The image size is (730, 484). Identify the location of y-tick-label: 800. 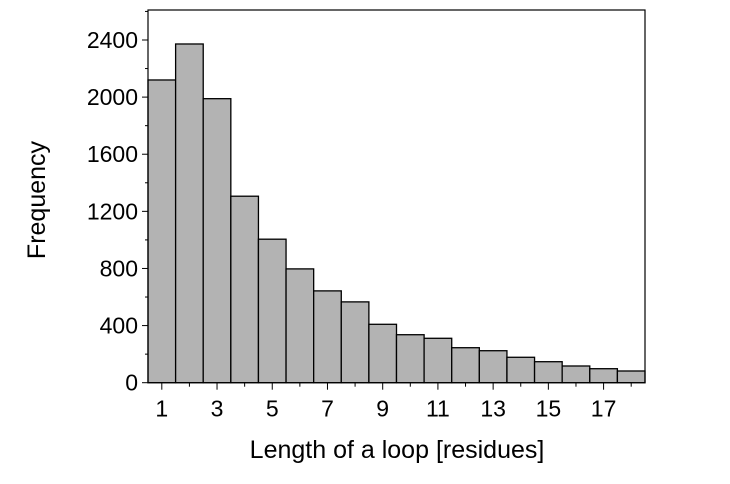
(119, 268).